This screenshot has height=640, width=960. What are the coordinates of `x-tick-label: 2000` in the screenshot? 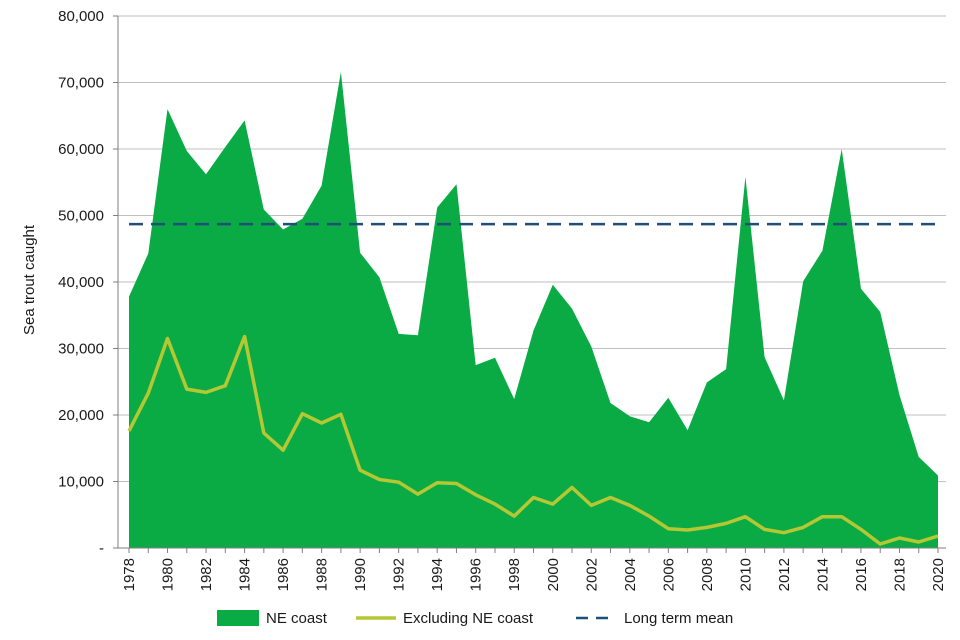 It's located at (553, 574).